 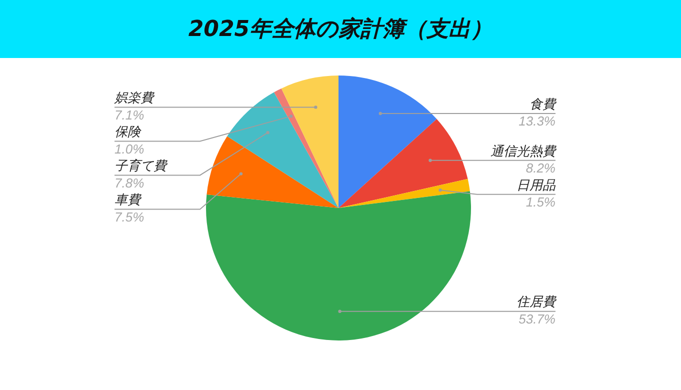 I want to click on data-label: 1.5%, so click(x=541, y=202).